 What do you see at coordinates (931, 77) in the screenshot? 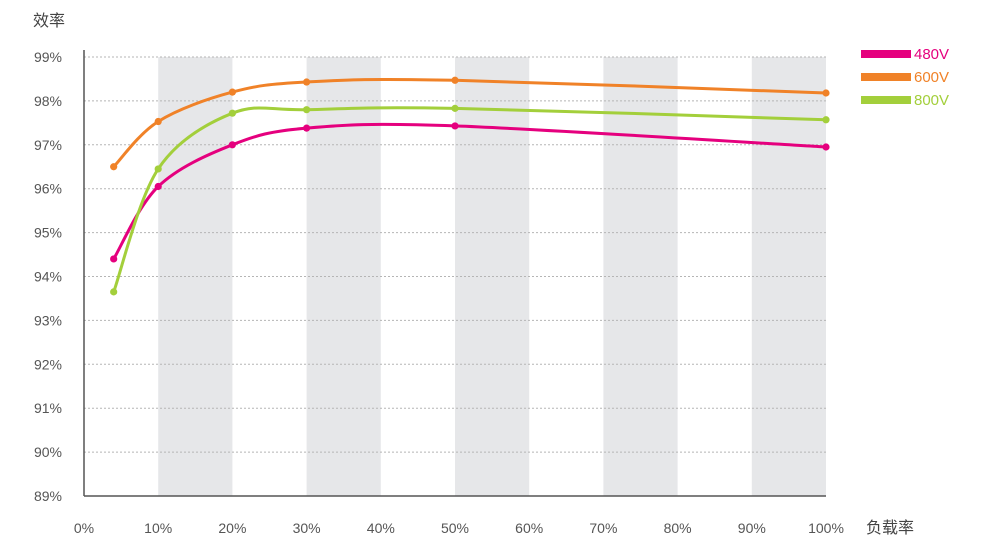
I see `legend-label-600v: 600V` at bounding box center [931, 77].